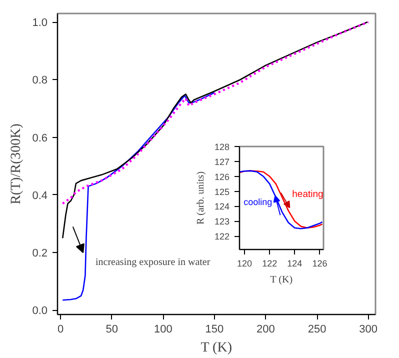  What do you see at coordinates (200, 198) in the screenshot?
I see `y-axis-title: R (arb. units)` at bounding box center [200, 198].